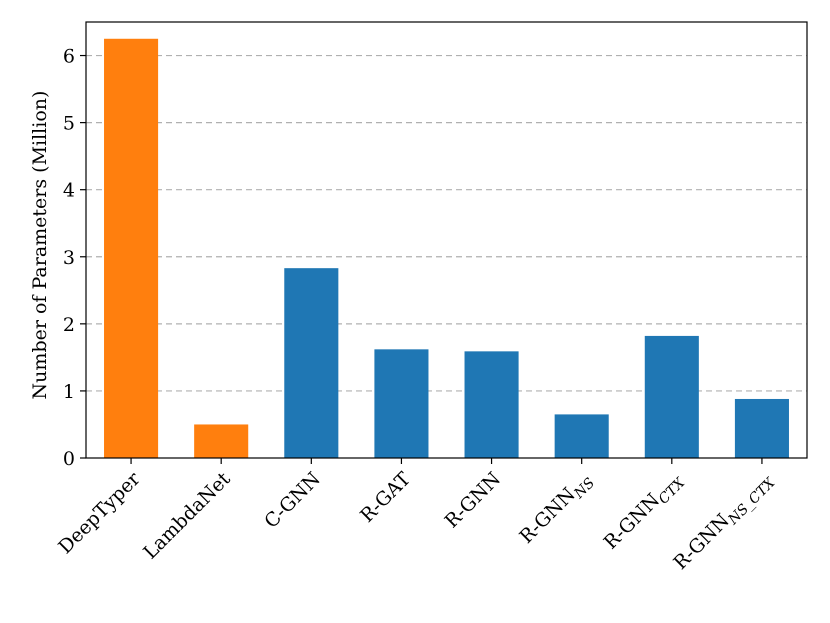  I want to click on x-tick-label: C-GNN, so click(292, 500).